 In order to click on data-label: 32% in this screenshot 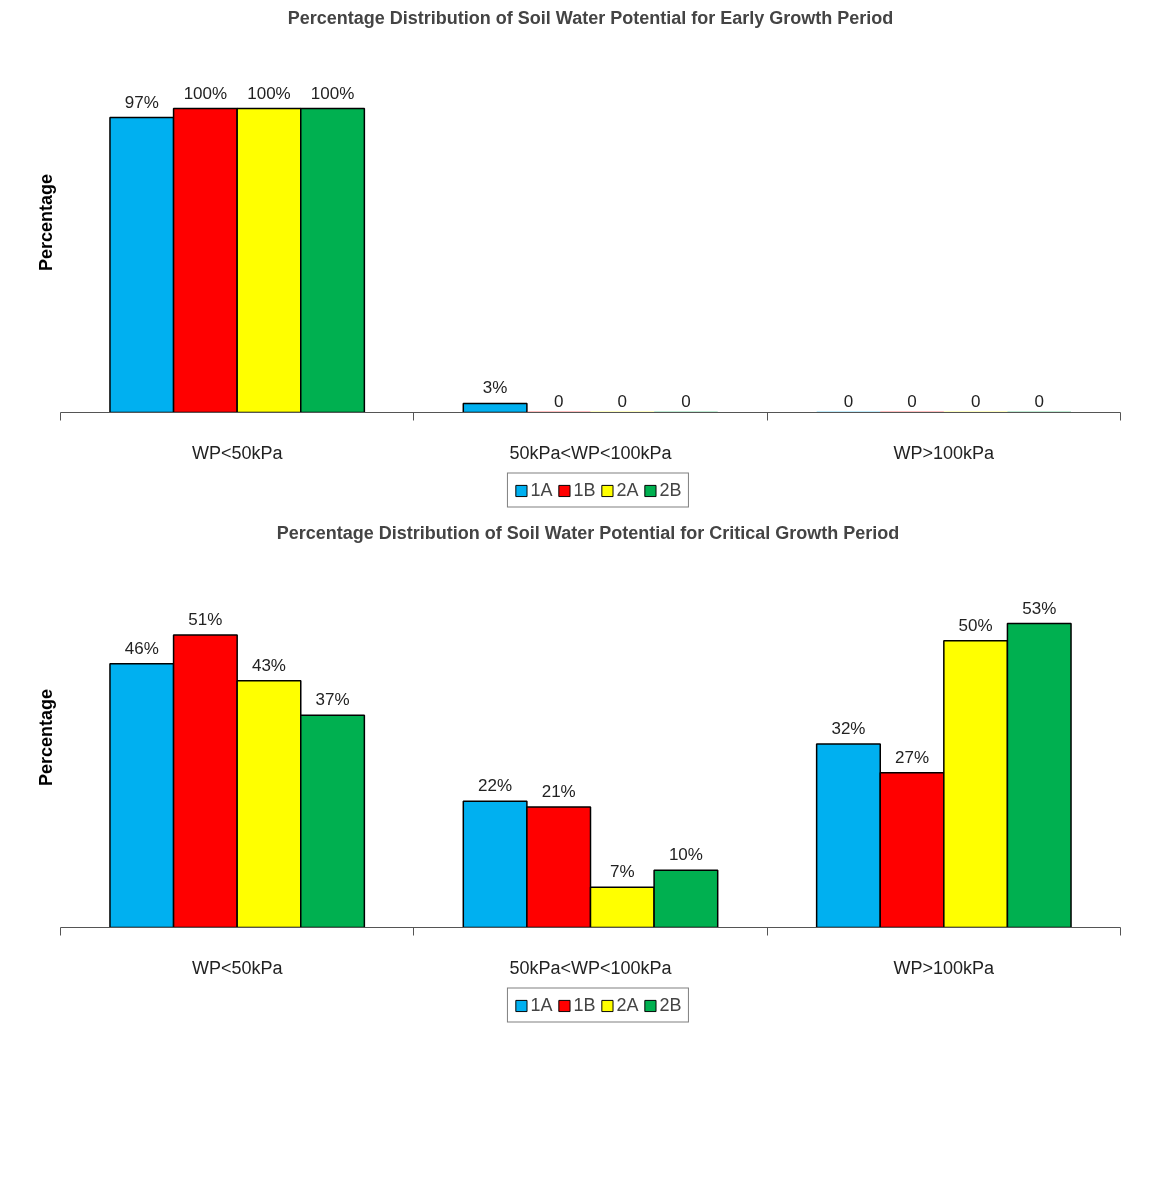, I will do `click(848, 728)`.